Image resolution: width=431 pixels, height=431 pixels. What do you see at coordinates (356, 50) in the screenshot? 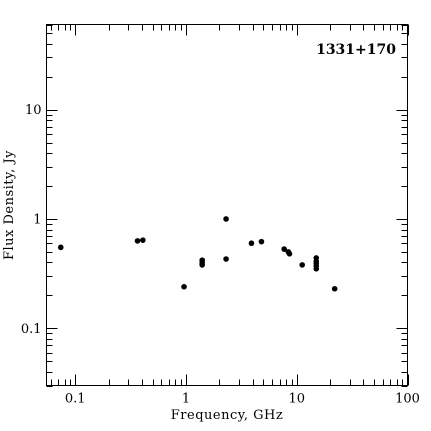
I see `chart-title: 1331+170` at bounding box center [356, 50].